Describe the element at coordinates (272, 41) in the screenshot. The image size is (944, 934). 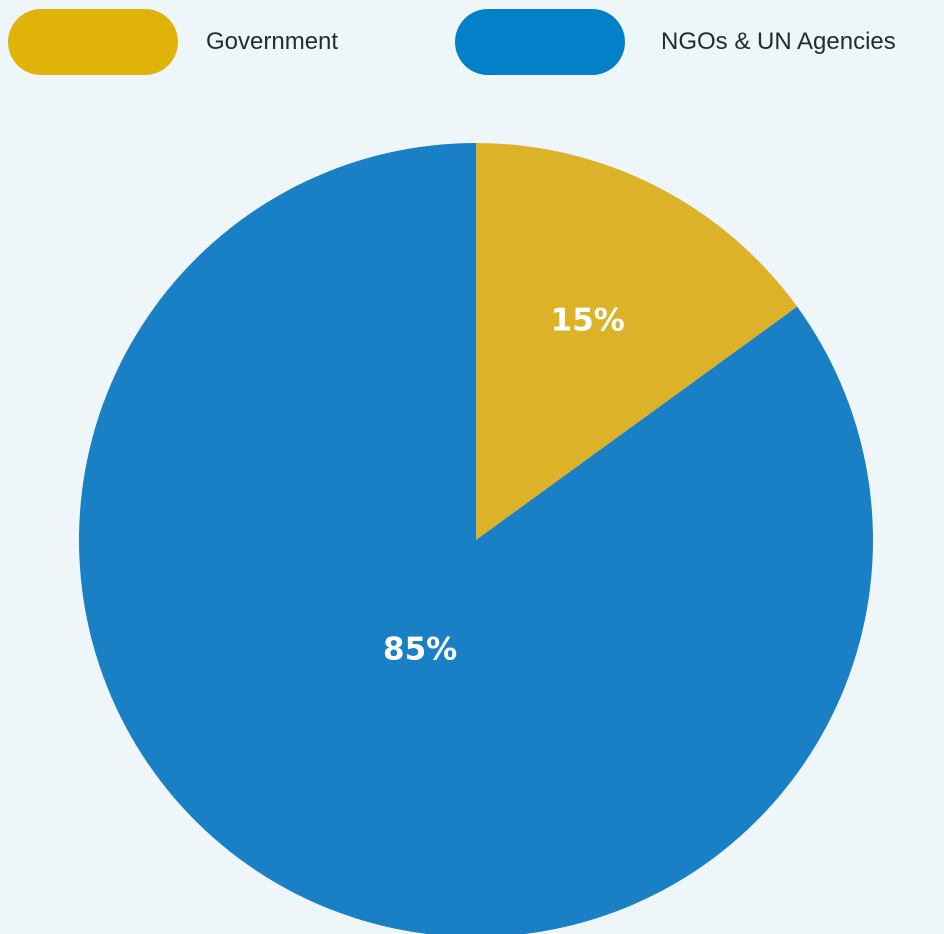
I see `legend-label-government: Government` at that location.